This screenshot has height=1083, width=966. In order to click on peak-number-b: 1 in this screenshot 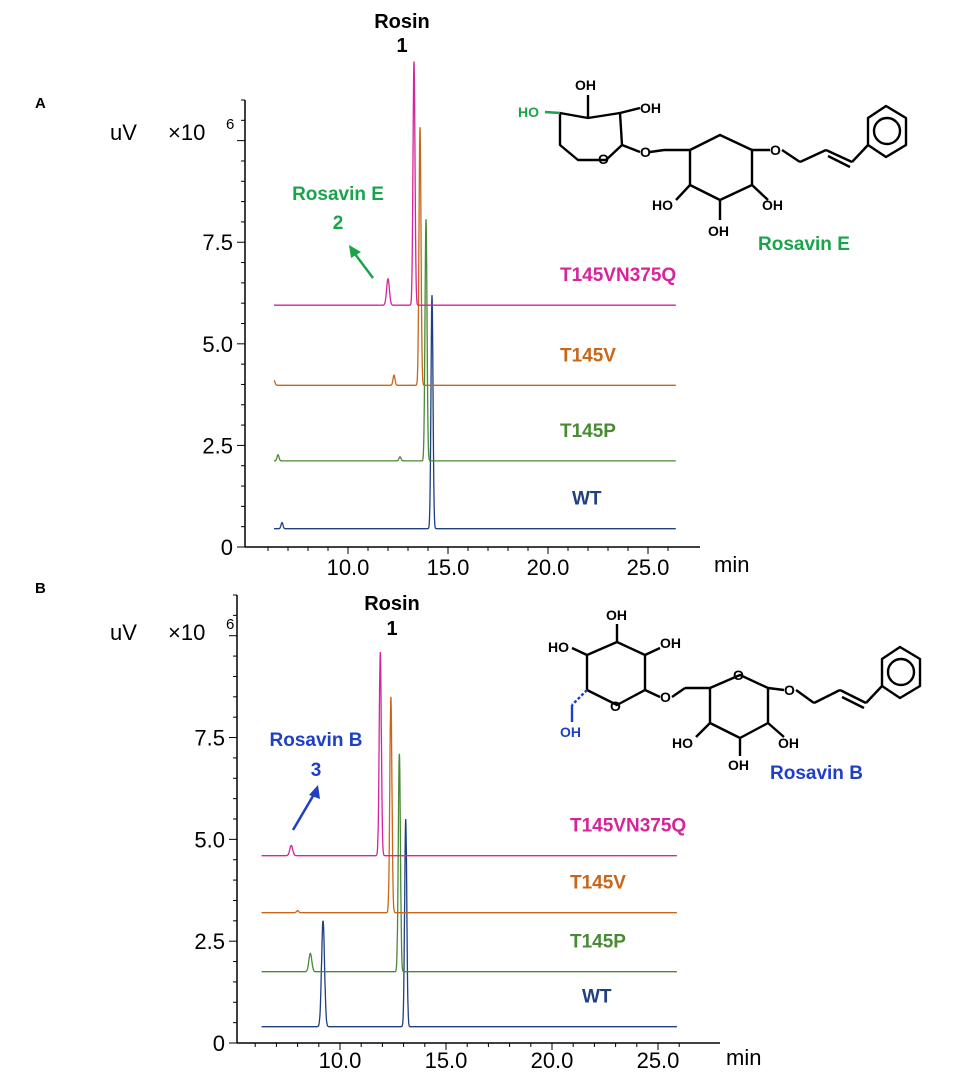, I will do `click(391, 629)`.